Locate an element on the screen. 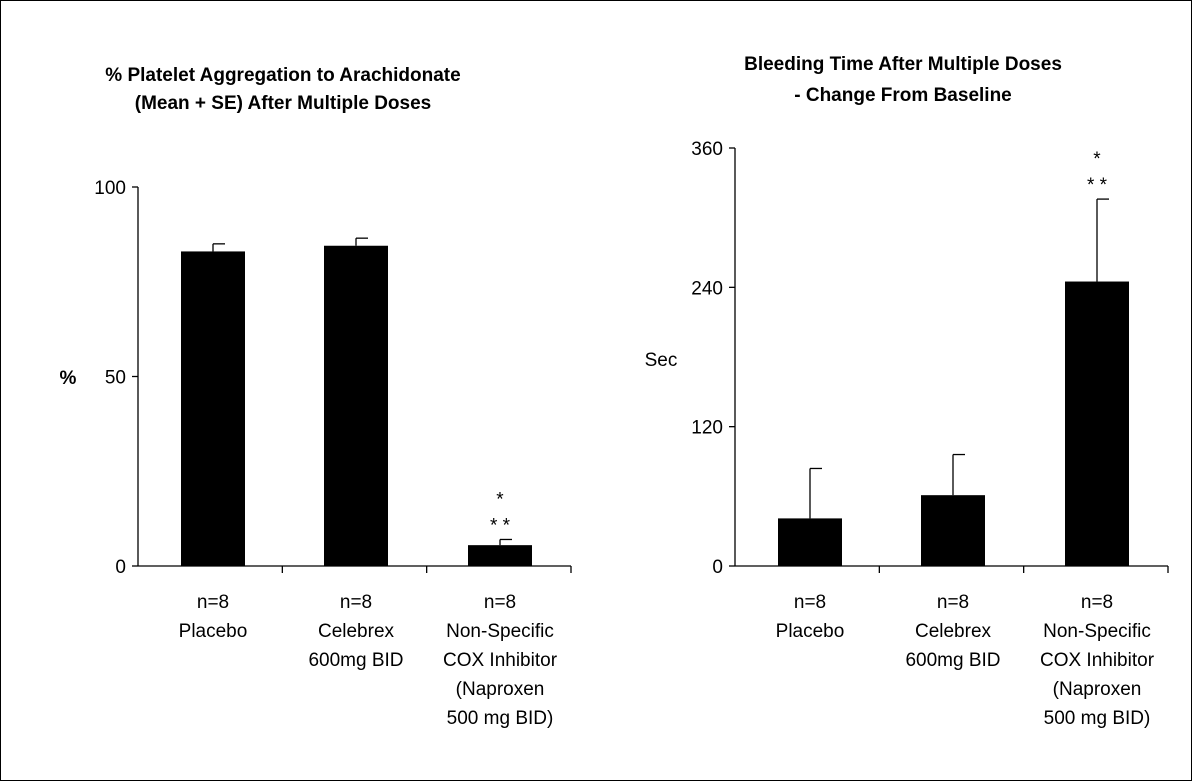  y-axis-label: % is located at coordinates (68, 378).